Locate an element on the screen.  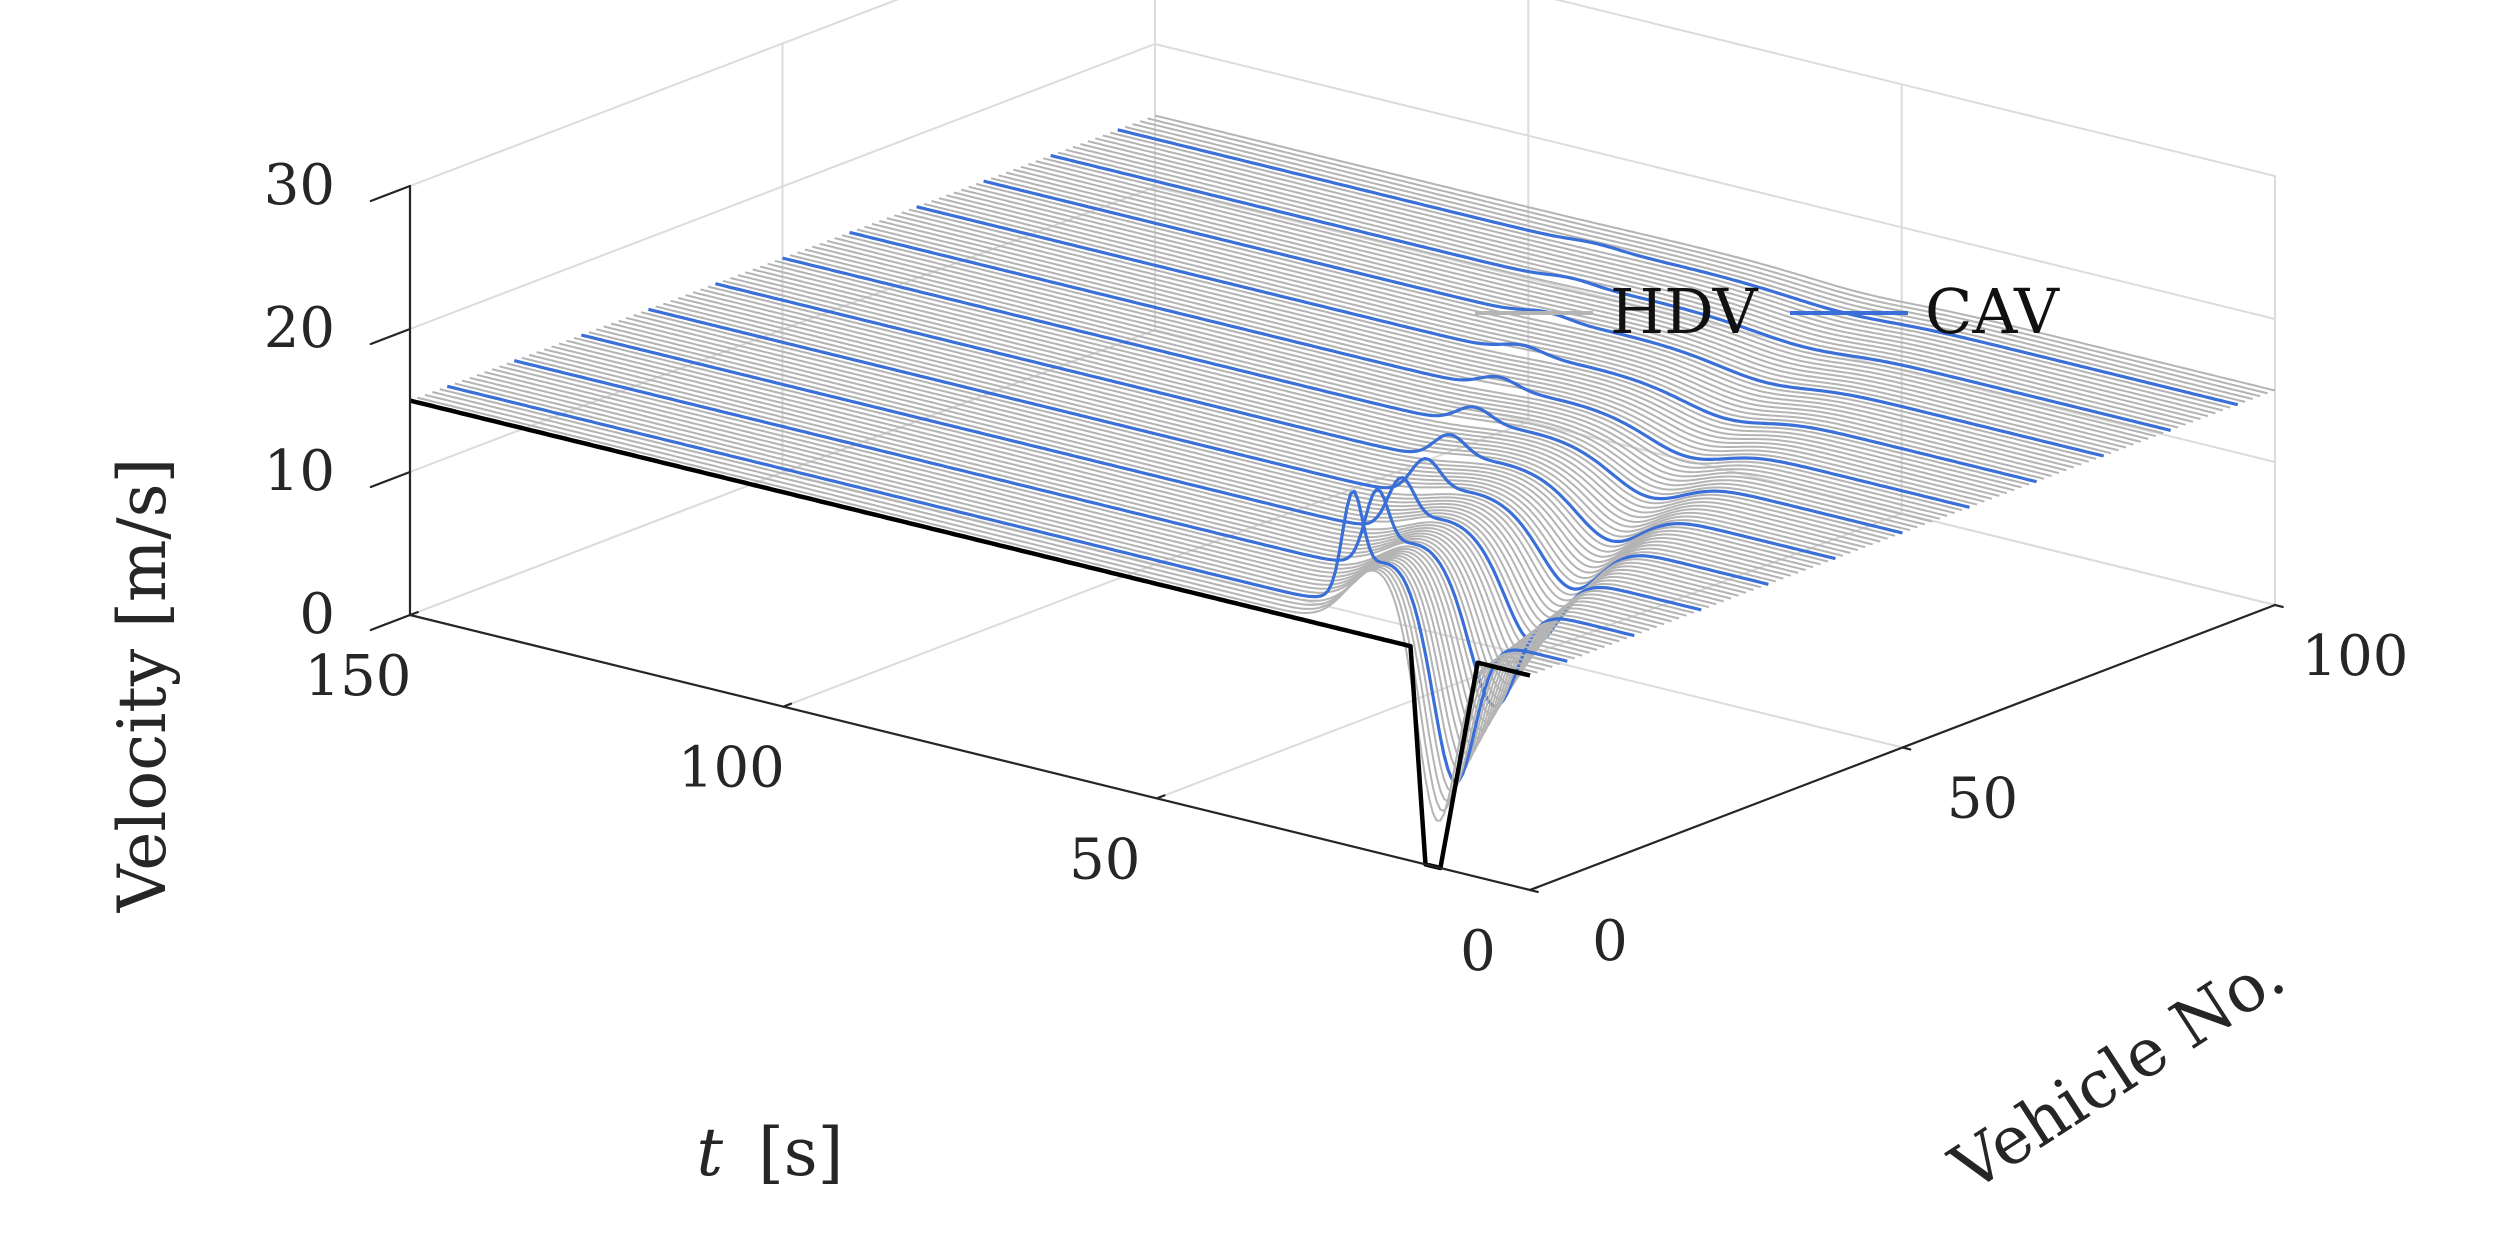
legend-cav-label: CAV is located at coordinates (1992, 311).